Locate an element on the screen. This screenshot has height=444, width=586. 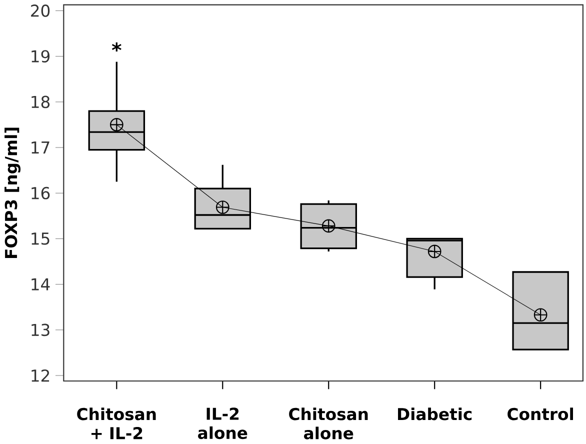
x-tick-label: Diabetic is located at coordinates (435, 414).